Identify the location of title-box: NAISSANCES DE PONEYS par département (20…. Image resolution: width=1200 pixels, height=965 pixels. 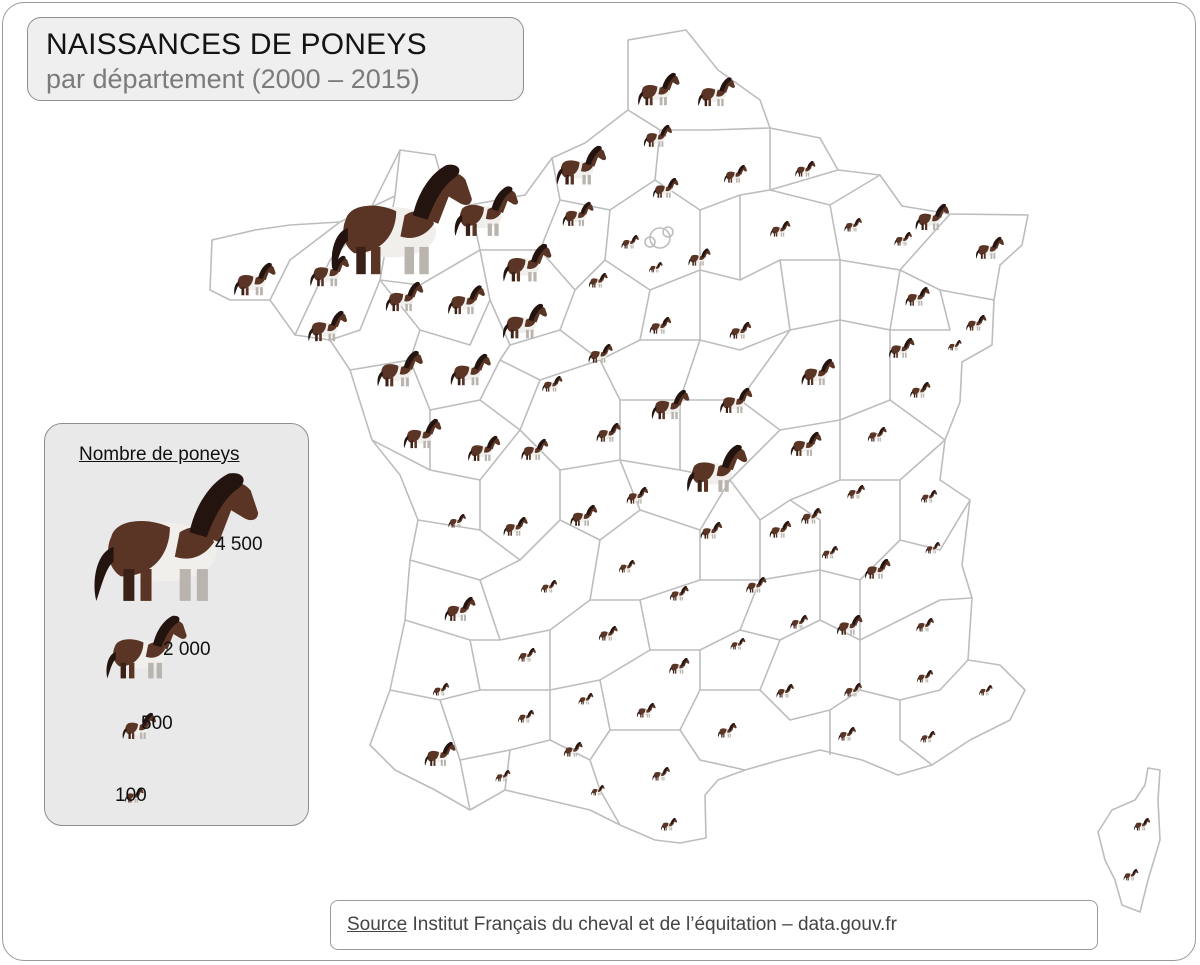
(275, 59).